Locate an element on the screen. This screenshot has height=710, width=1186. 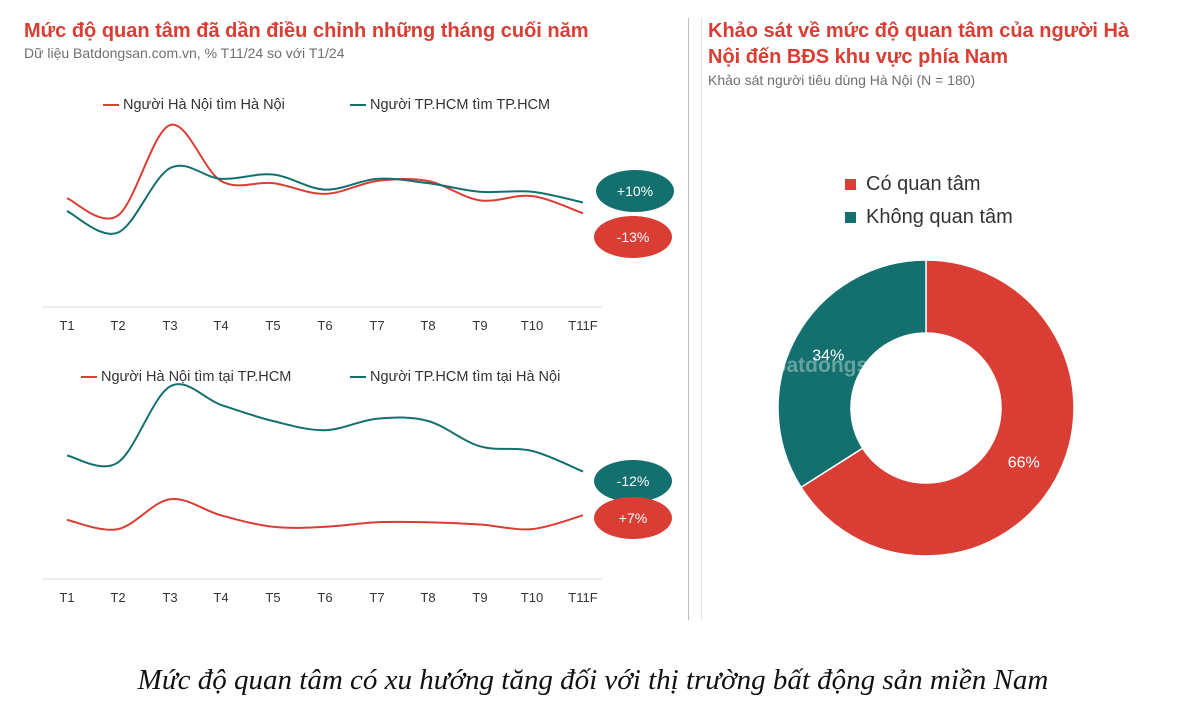
pie-legend-item: Không quan tâm is located at coordinates (929, 217).